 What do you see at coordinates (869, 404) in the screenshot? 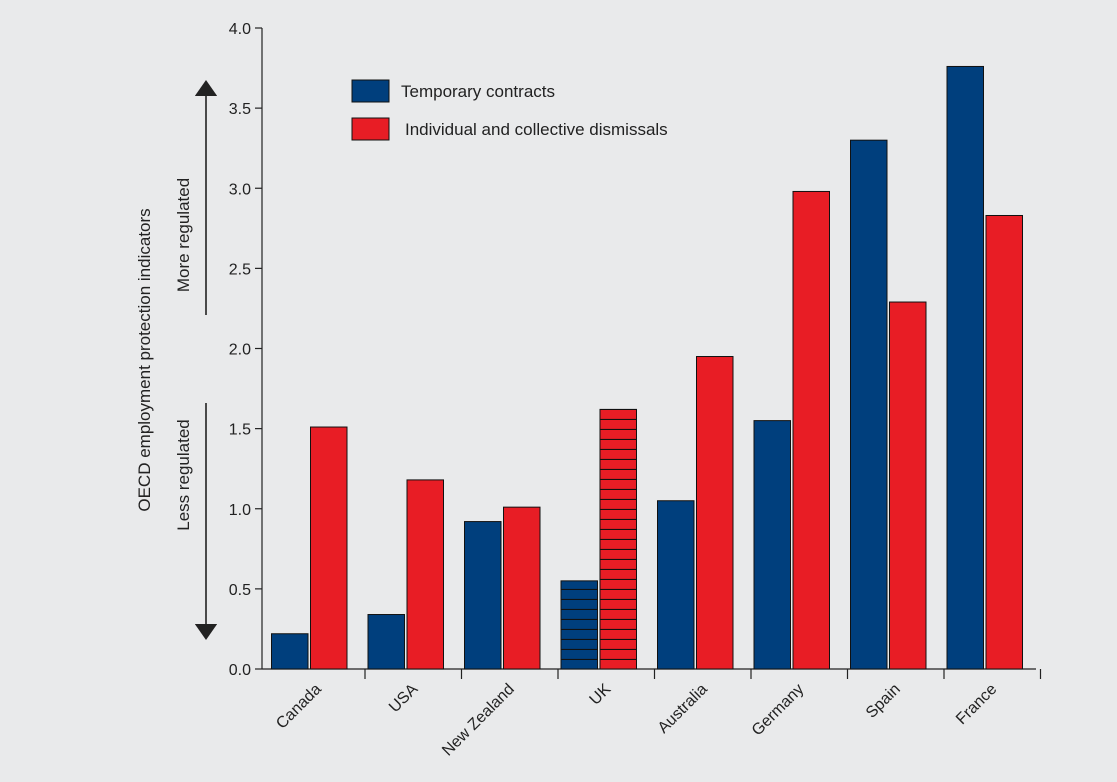
I see `bar-temporary-spain` at bounding box center [869, 404].